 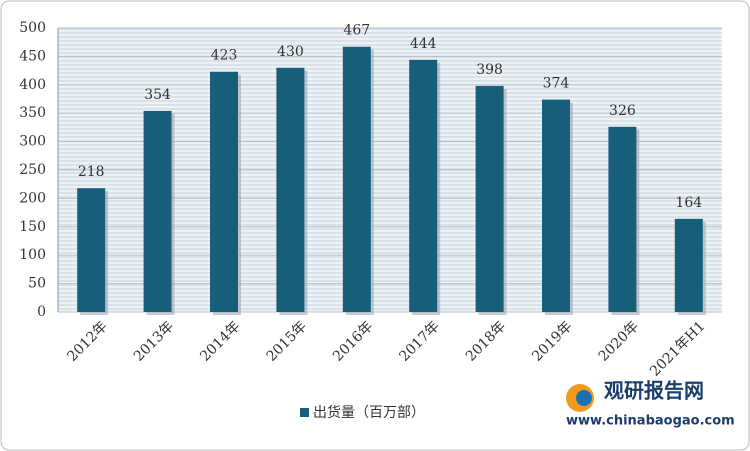 I want to click on value-label: 374, so click(x=556, y=84).